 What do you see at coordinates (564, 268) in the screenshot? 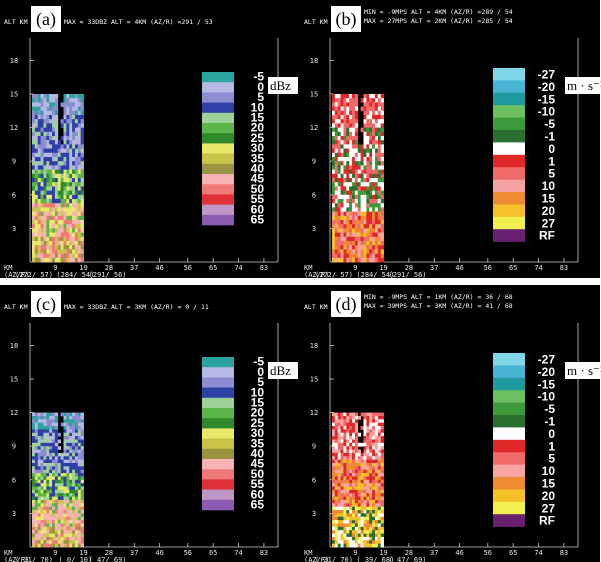
I see `x-tick-label: 83` at bounding box center [564, 268].